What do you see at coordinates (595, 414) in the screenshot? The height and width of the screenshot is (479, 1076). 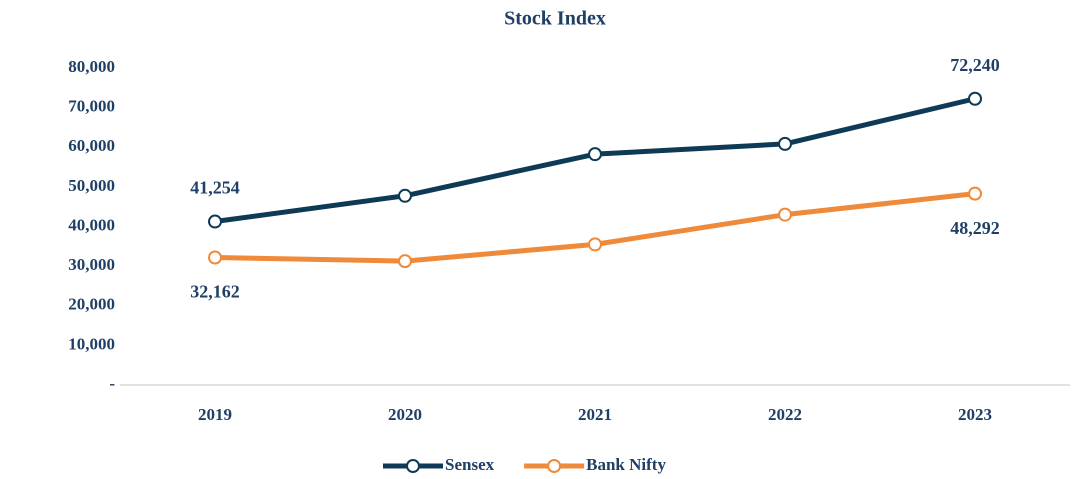 I see `x-tick-label: 2021` at bounding box center [595, 414].